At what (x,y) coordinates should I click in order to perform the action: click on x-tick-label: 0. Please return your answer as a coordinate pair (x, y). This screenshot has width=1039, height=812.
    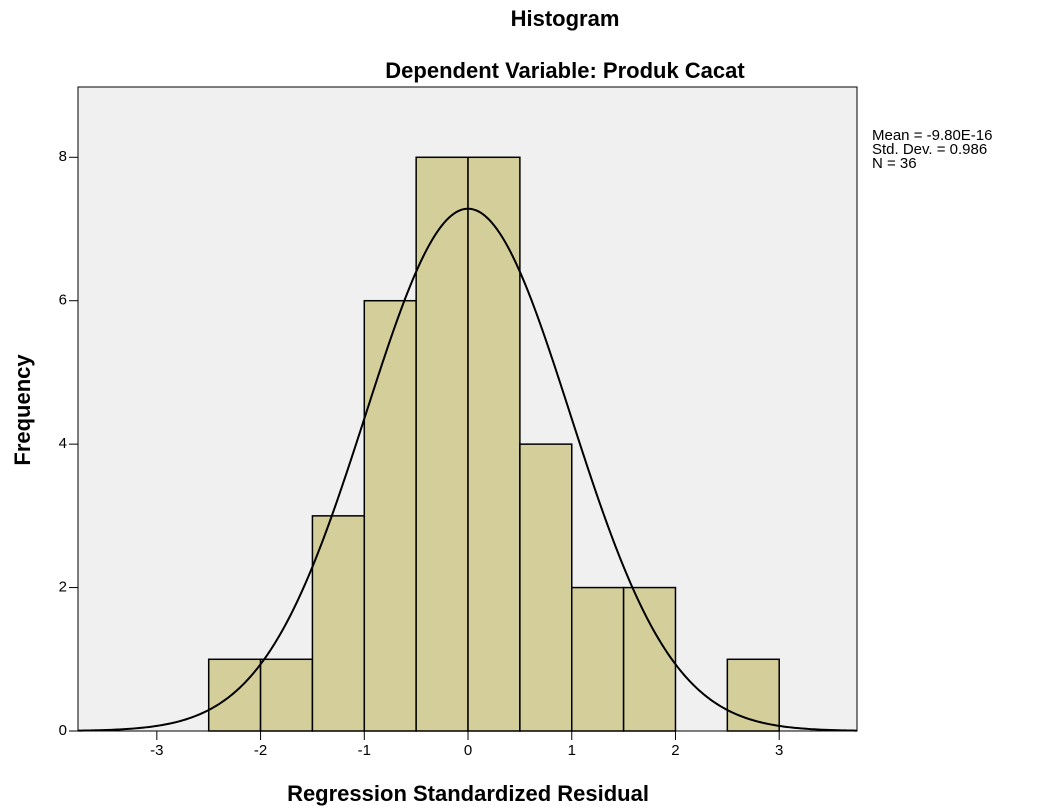
    Looking at the image, I should click on (468, 750).